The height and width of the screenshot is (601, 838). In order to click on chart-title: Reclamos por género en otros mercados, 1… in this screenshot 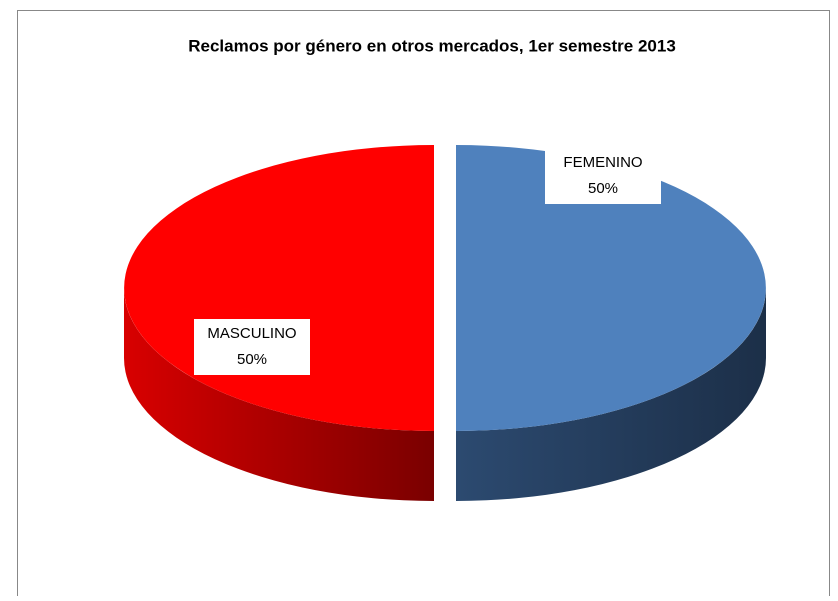, I will do `click(432, 45)`.